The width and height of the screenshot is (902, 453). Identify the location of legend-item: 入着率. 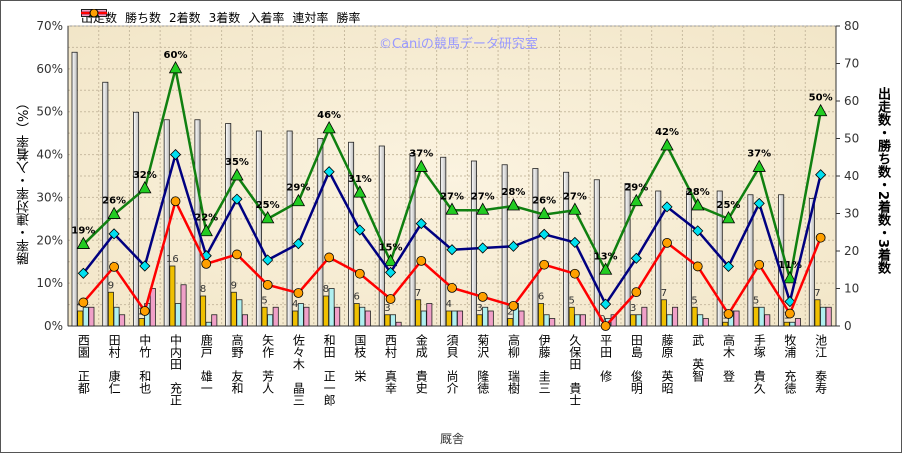
(182, 17).